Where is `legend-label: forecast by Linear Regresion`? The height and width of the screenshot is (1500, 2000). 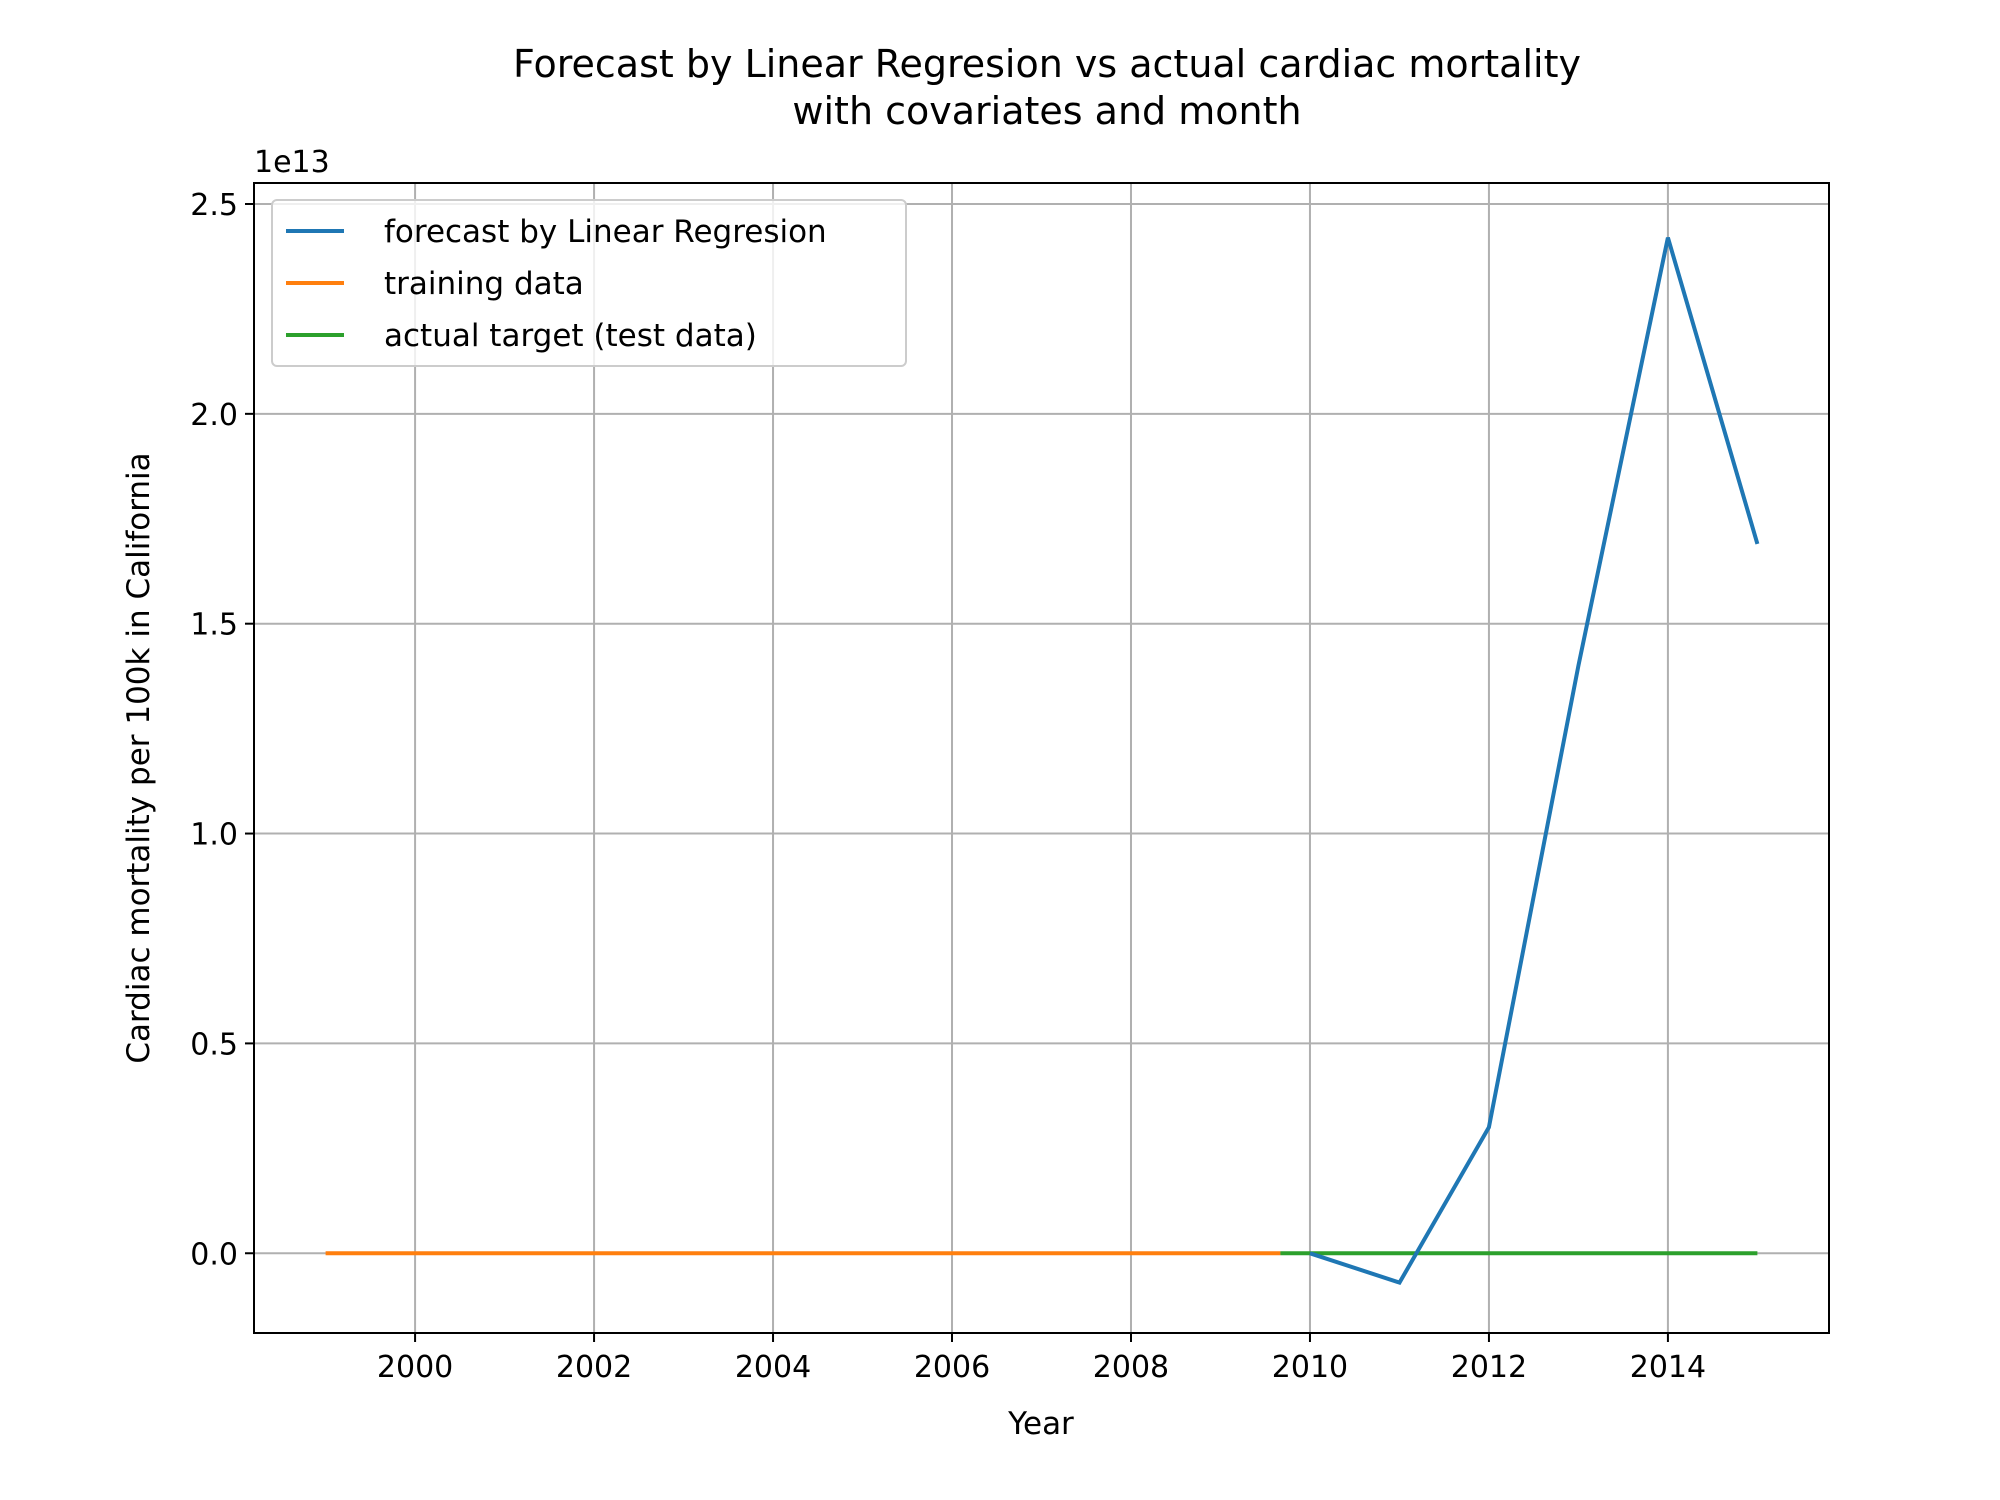
legend-label: forecast by Linear Regresion is located at coordinates (605, 232).